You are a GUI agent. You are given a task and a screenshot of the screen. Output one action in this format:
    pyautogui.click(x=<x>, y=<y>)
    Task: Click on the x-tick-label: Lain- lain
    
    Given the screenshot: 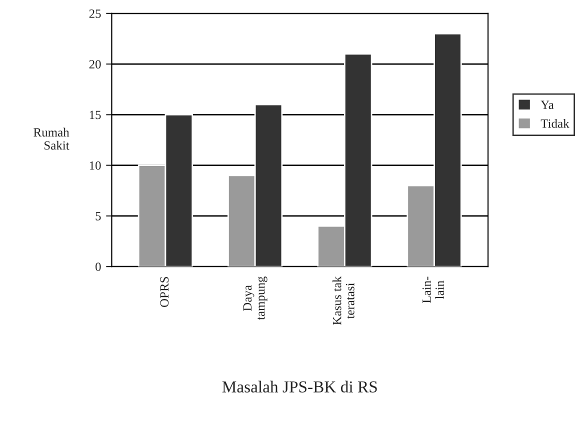 What is the action you would take?
    pyautogui.click(x=433, y=289)
    